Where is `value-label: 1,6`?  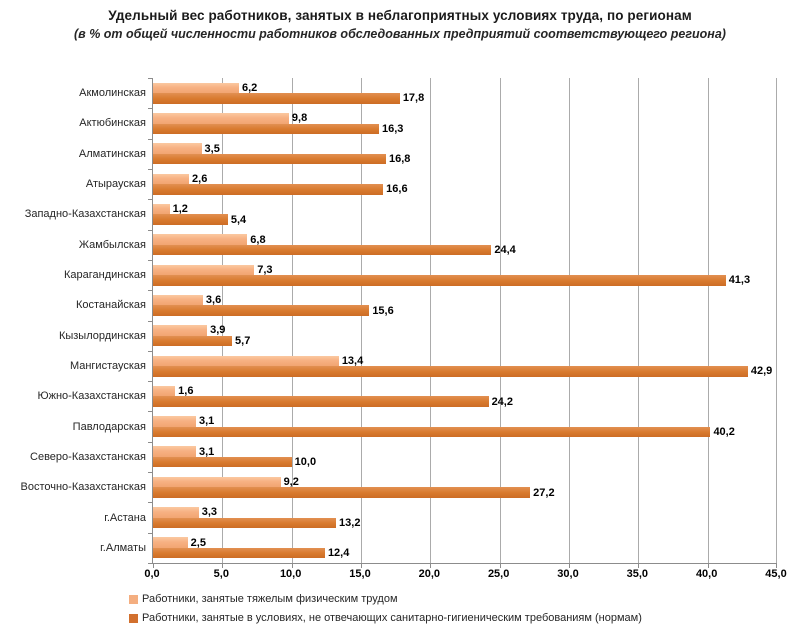
value-label: 1,6 is located at coordinates (186, 391).